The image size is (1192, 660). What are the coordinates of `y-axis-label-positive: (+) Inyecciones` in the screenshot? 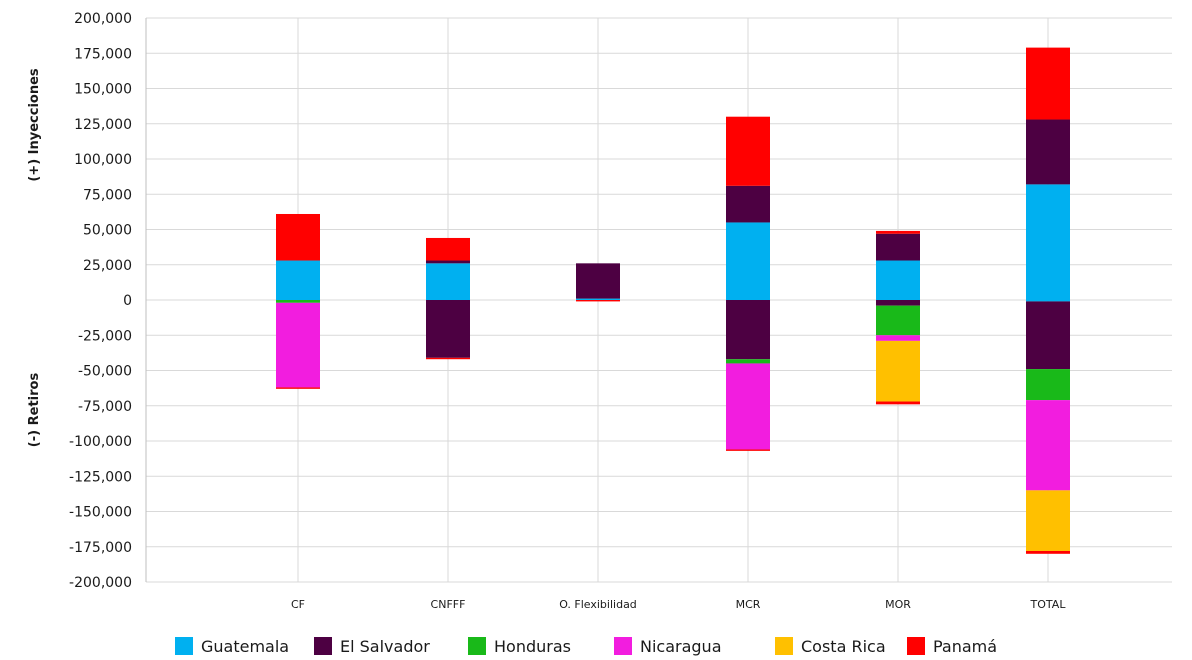 It's located at (34, 125).